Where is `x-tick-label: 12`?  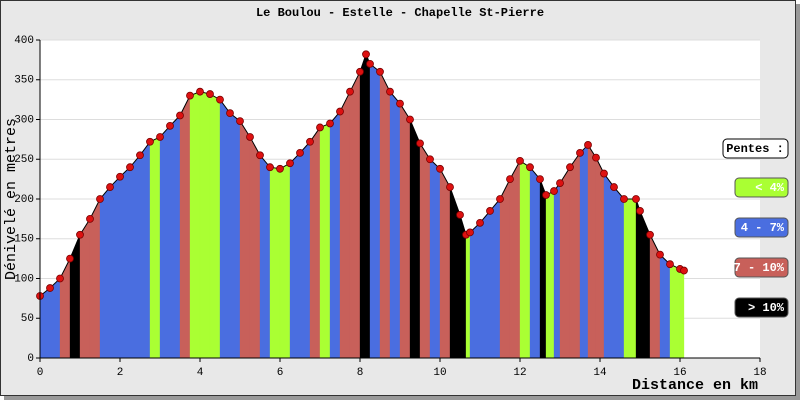 x-tick-label: 12 is located at coordinates (519, 373).